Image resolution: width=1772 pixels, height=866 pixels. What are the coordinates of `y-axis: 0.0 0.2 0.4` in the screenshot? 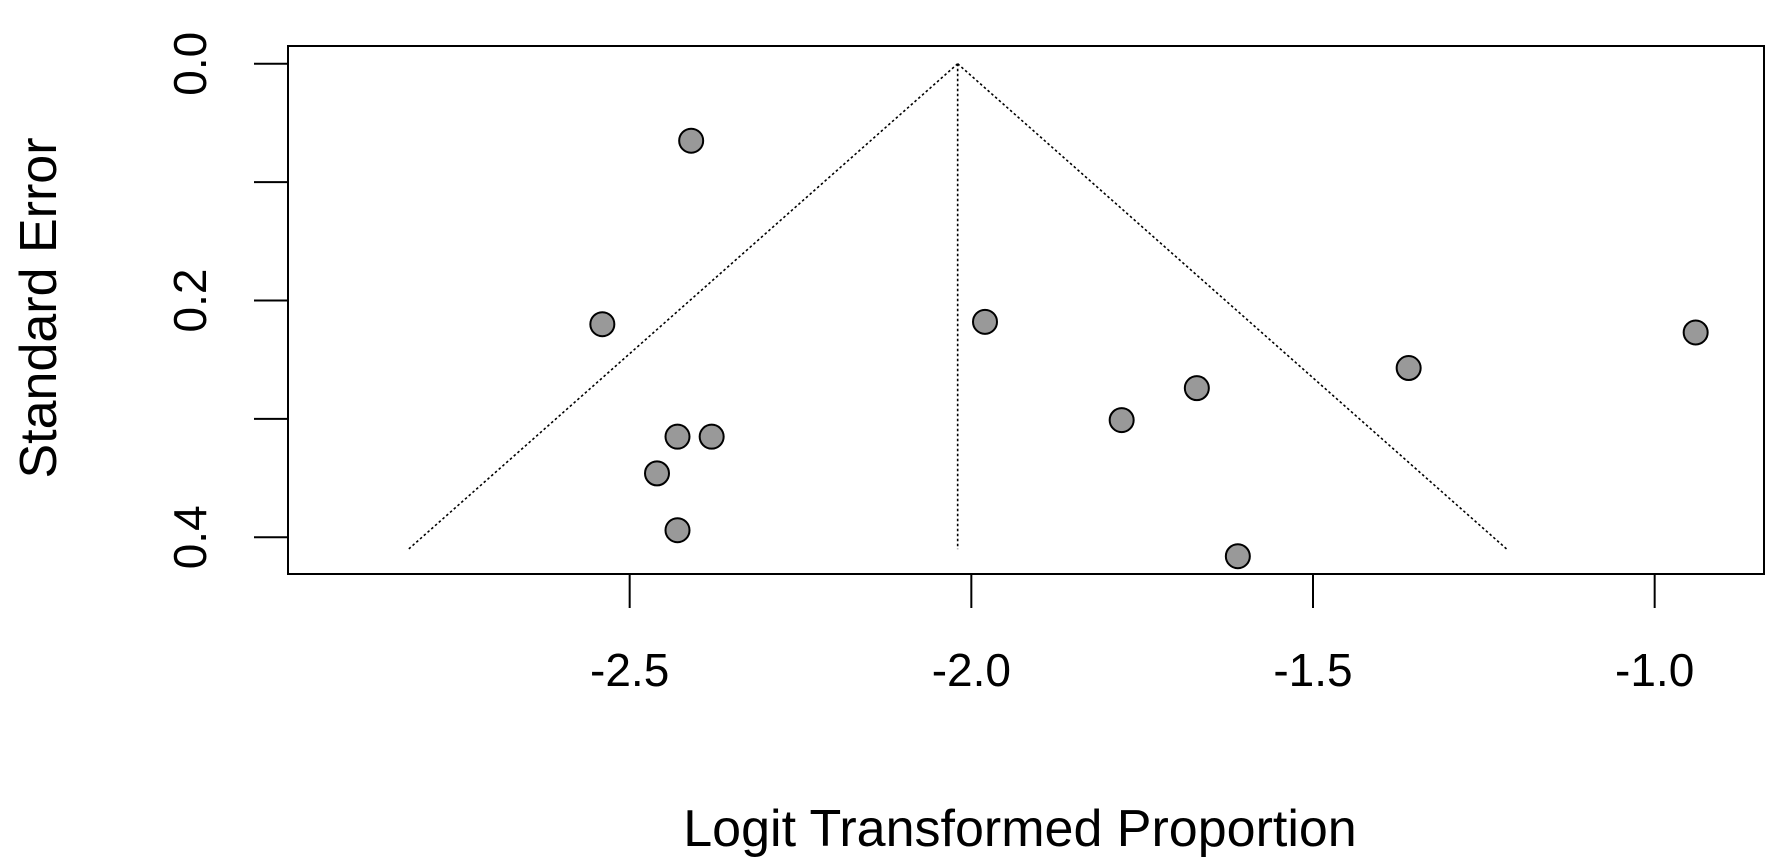 It's located at (226, 300).